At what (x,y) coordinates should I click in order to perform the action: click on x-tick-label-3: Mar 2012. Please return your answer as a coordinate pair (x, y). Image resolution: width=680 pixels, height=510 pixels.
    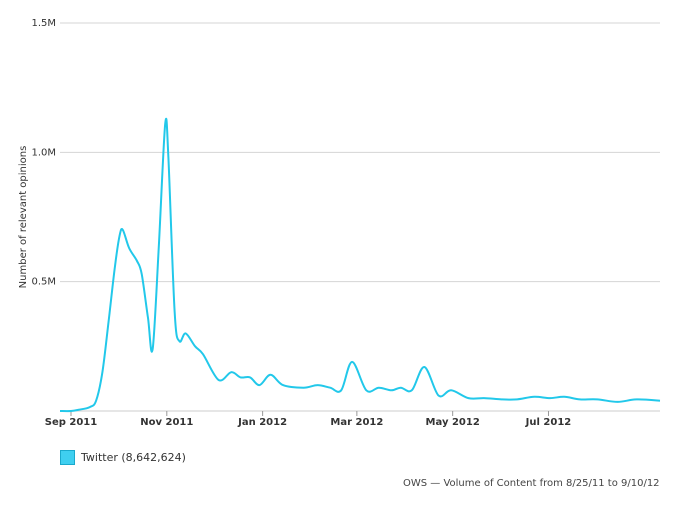
    Looking at the image, I should click on (356, 422).